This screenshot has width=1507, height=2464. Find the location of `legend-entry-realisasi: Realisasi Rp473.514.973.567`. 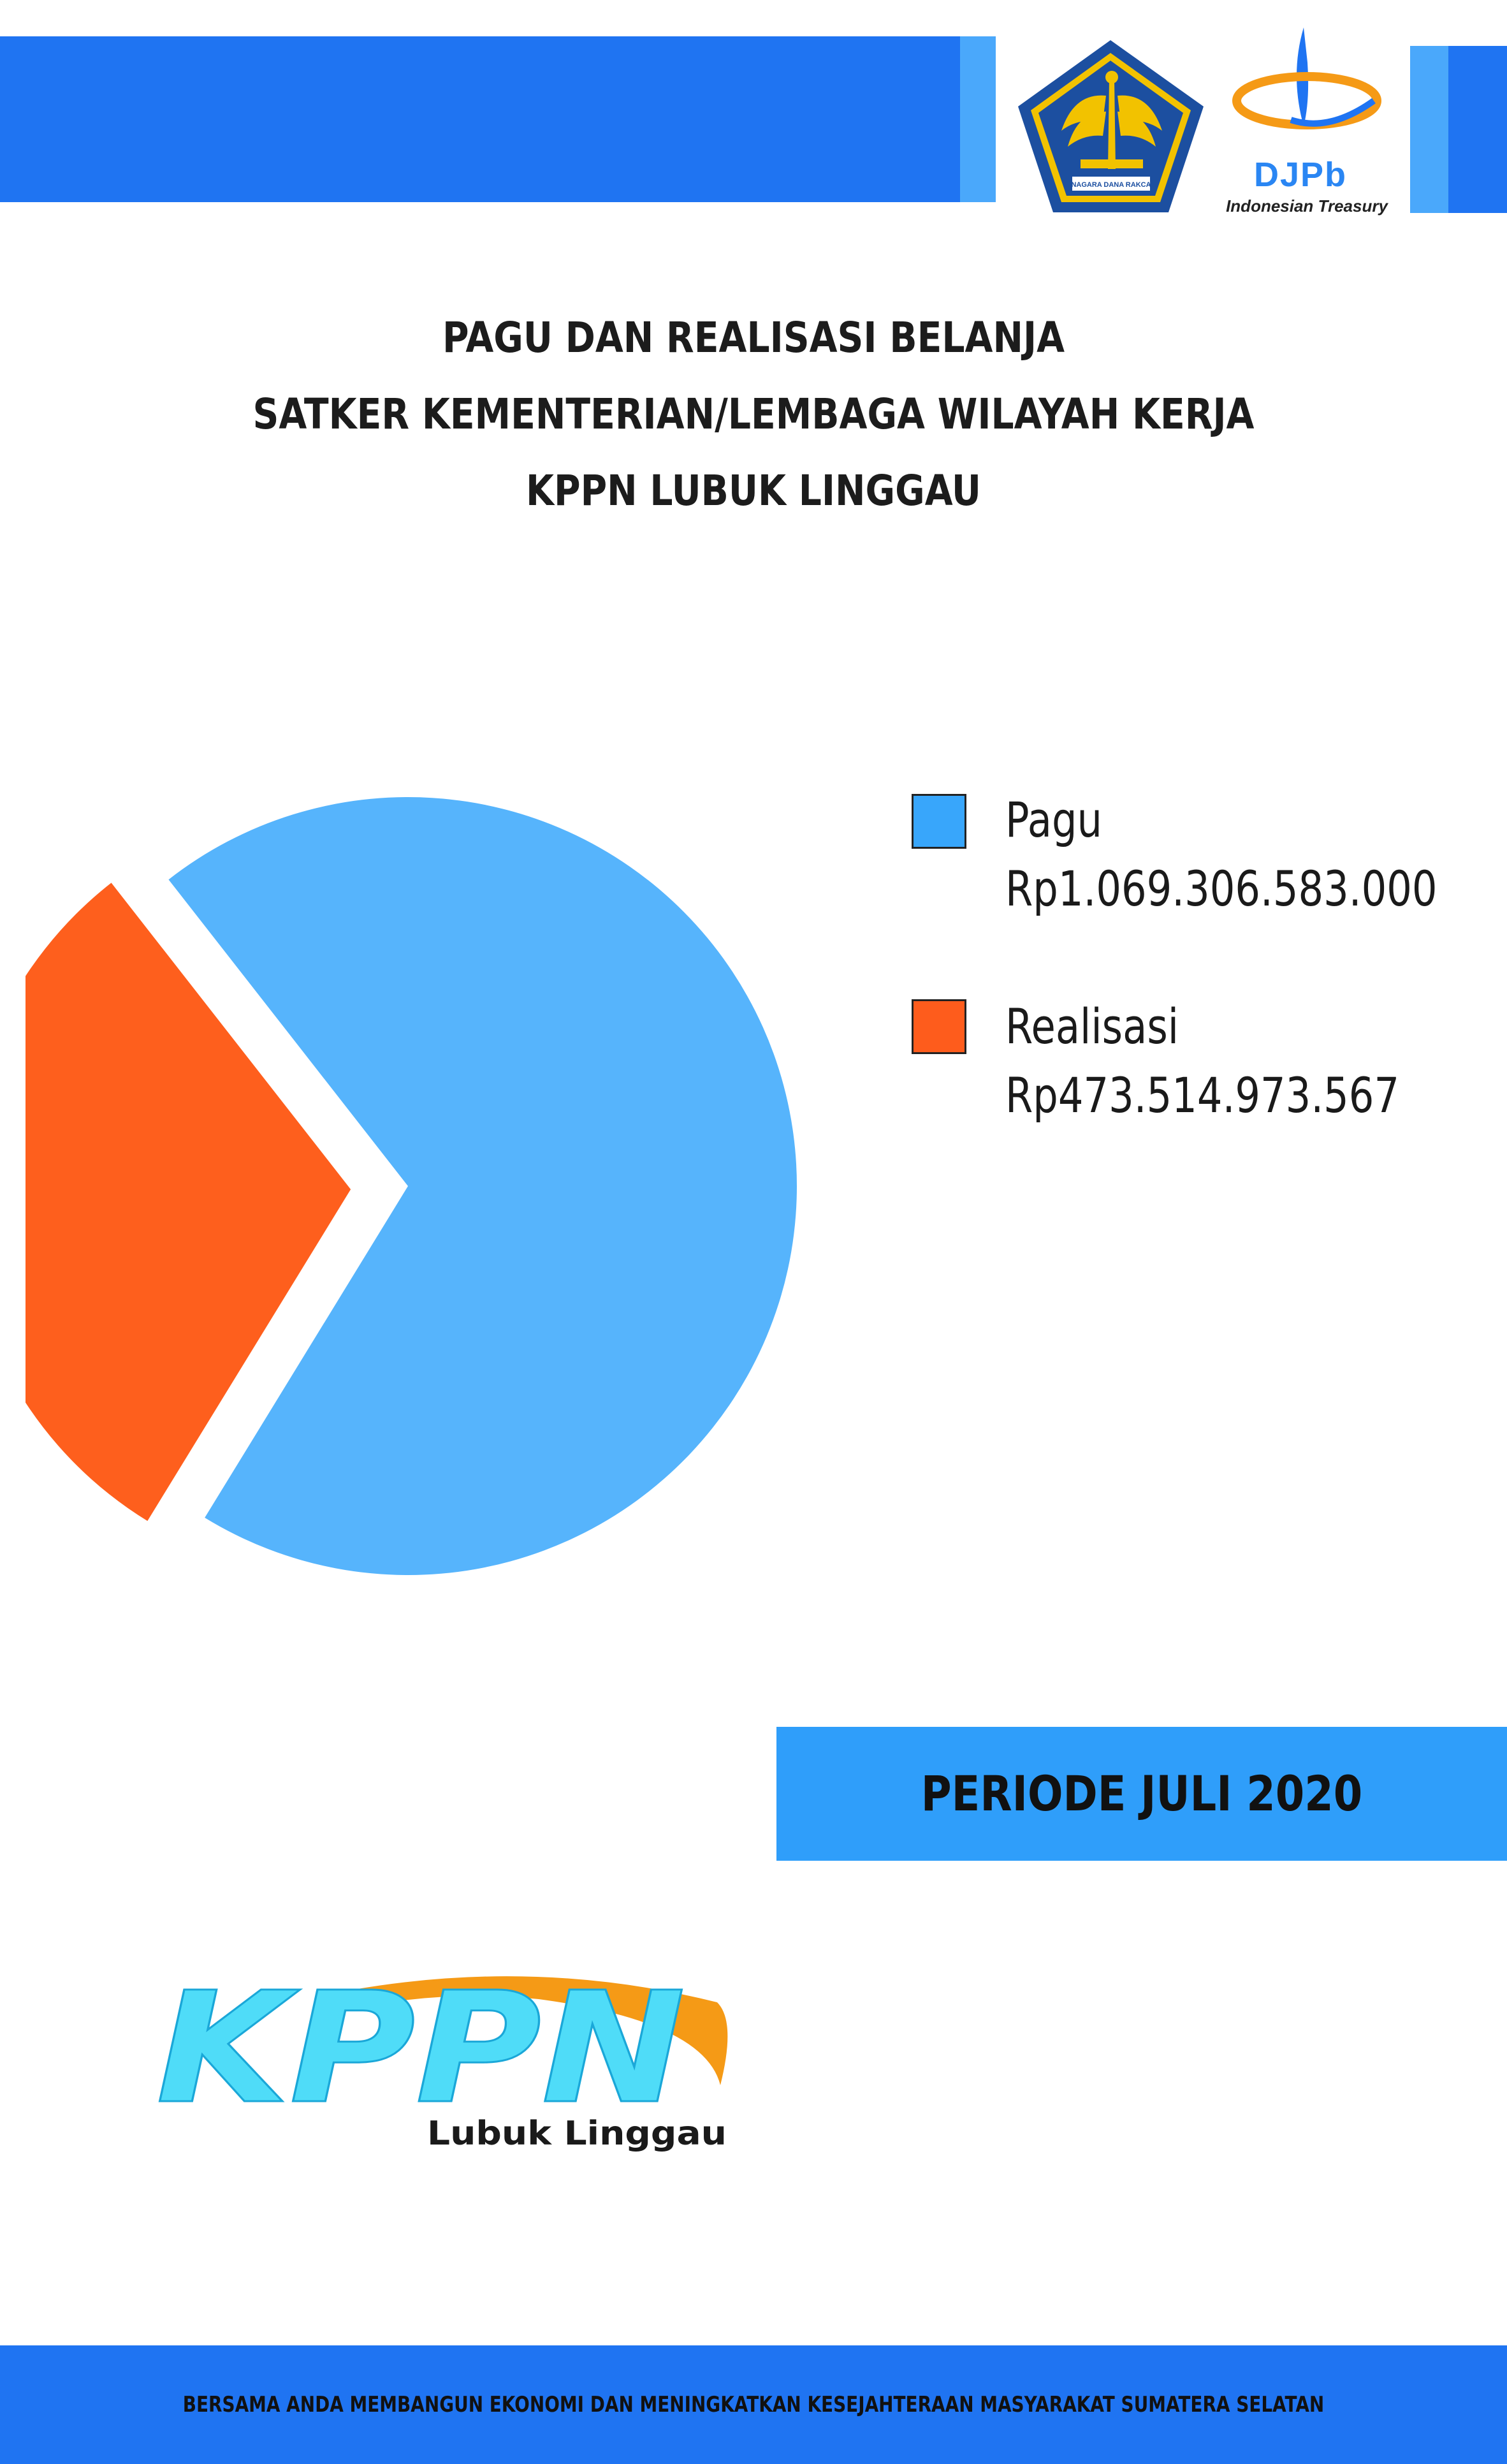

legend-entry-realisasi: Realisasi Rp473.514.973.567 is located at coordinates (1202, 1061).